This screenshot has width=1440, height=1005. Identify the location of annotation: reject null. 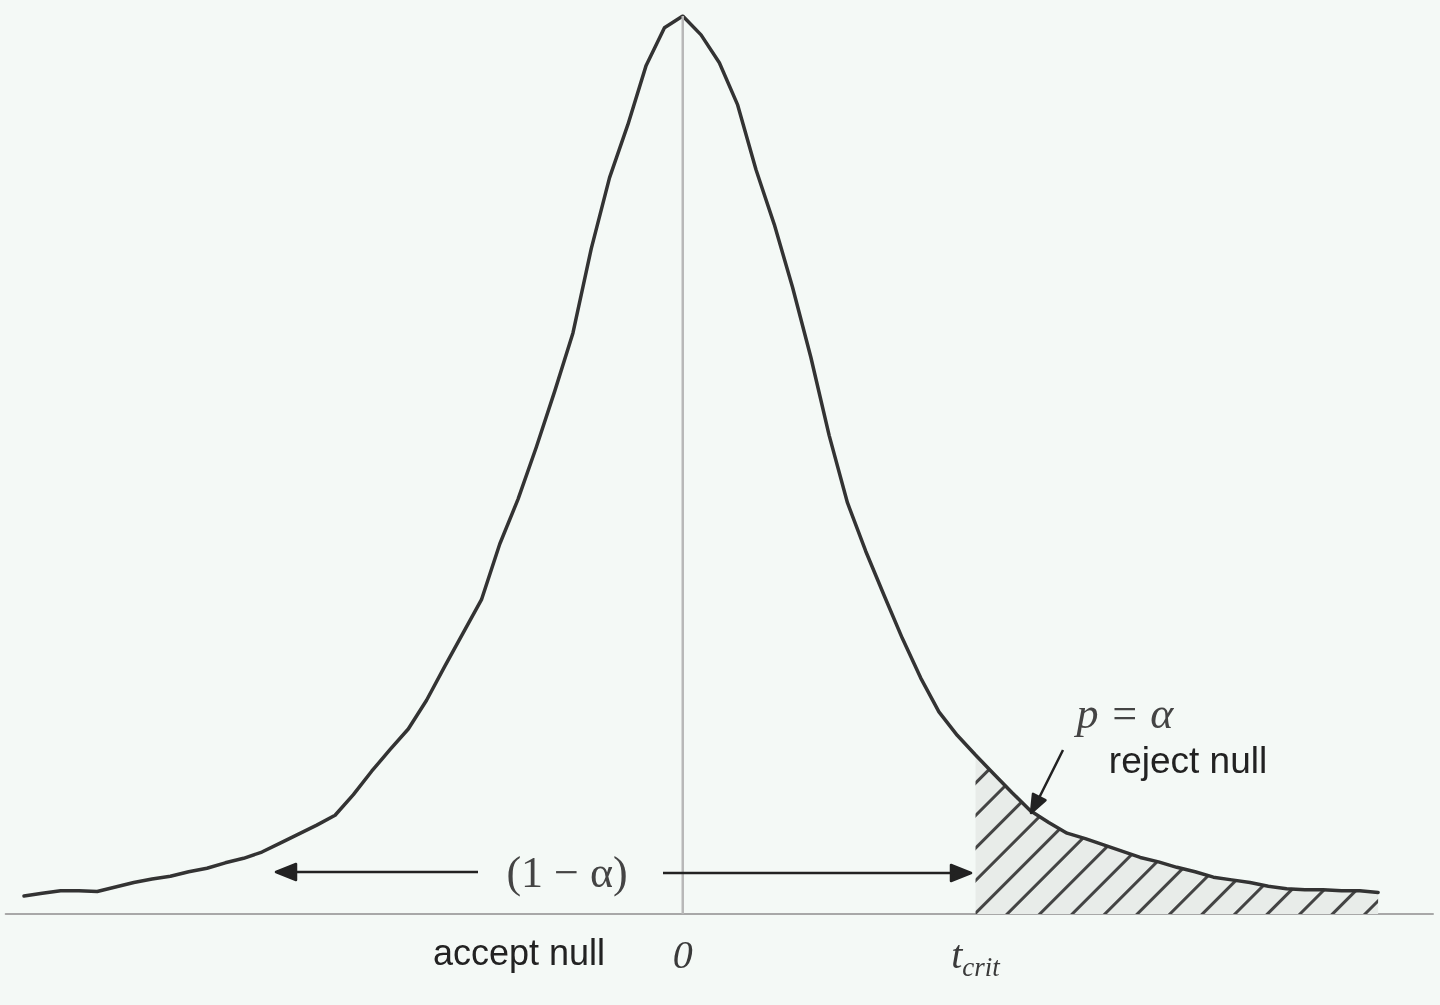
(1188, 760).